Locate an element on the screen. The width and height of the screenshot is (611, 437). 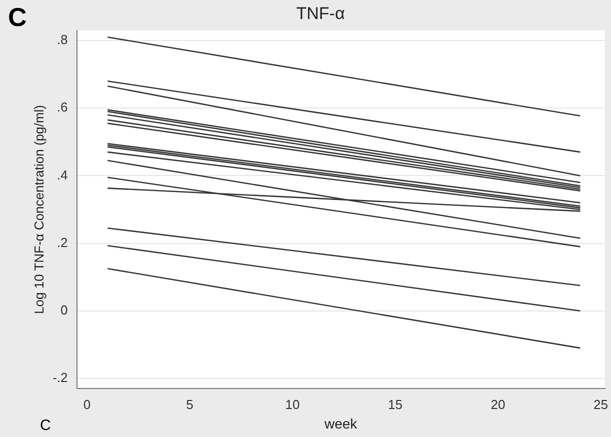
x-tick-label: 5 is located at coordinates (190, 404).